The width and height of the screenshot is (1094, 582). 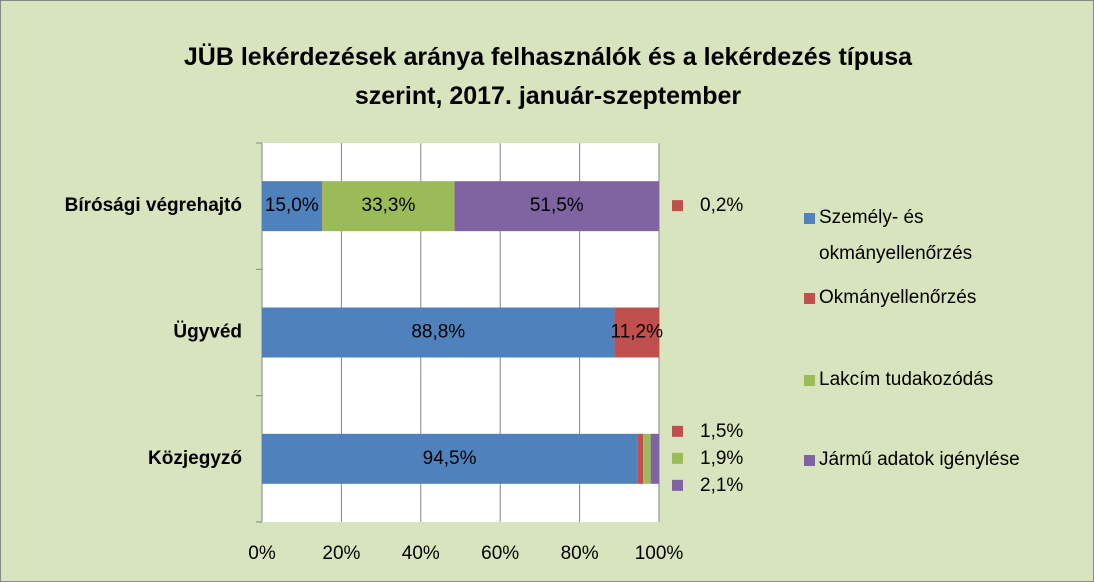 What do you see at coordinates (721, 431) in the screenshot?
I see `data-label: 1,5%` at bounding box center [721, 431].